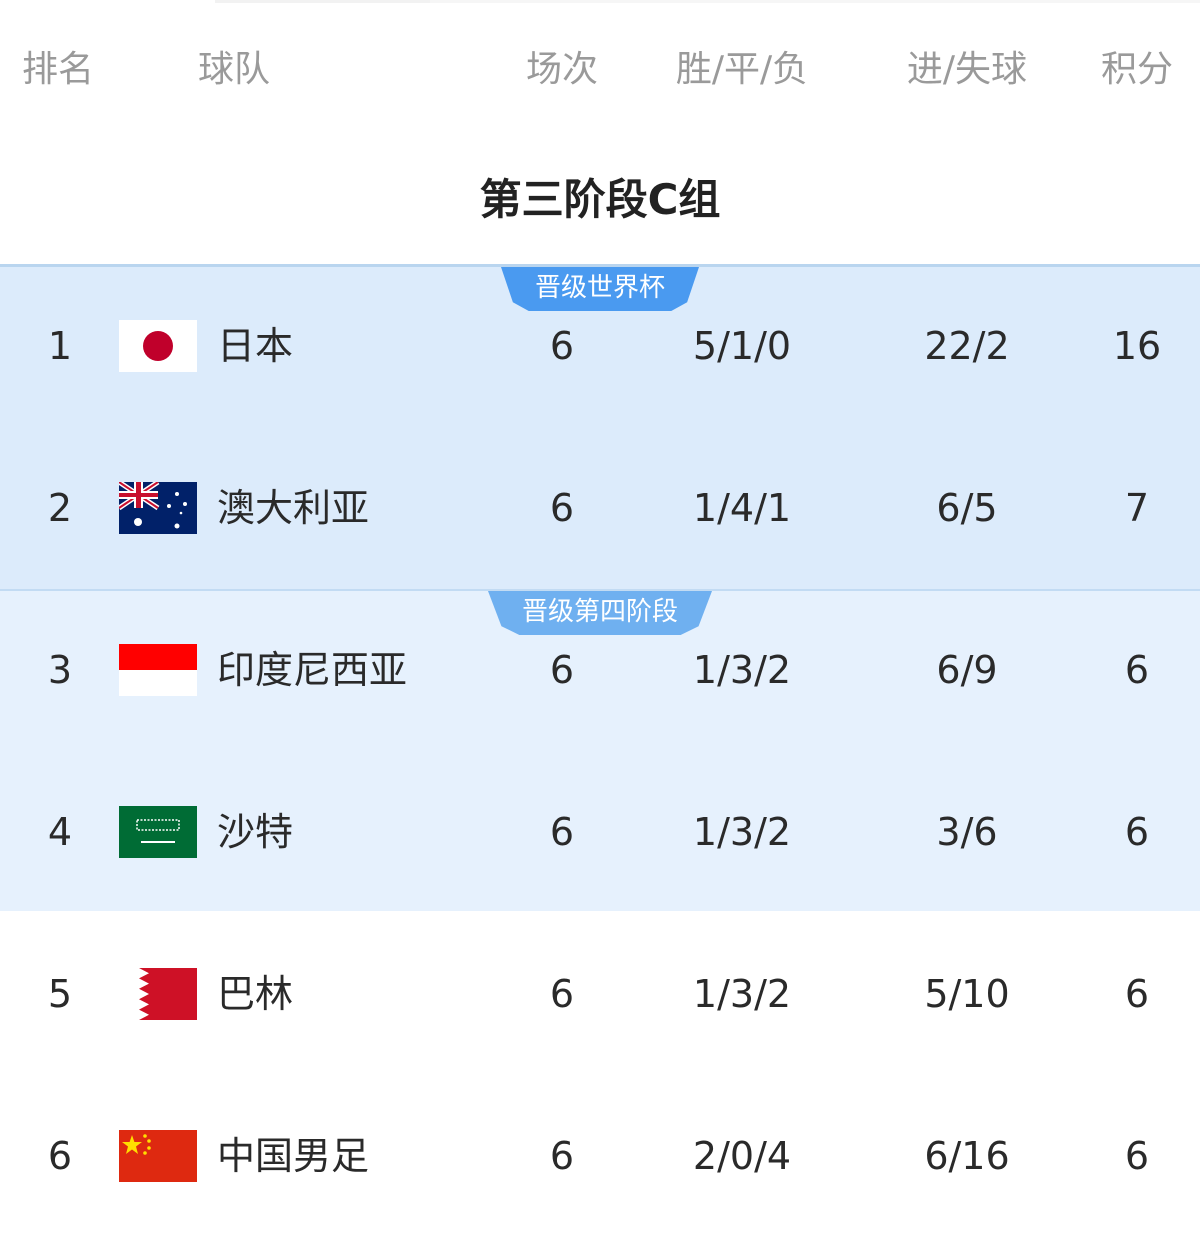 This screenshot has width=1200, height=1241. What do you see at coordinates (322, 1) in the screenshot?
I see `tab-indicator` at bounding box center [322, 1].